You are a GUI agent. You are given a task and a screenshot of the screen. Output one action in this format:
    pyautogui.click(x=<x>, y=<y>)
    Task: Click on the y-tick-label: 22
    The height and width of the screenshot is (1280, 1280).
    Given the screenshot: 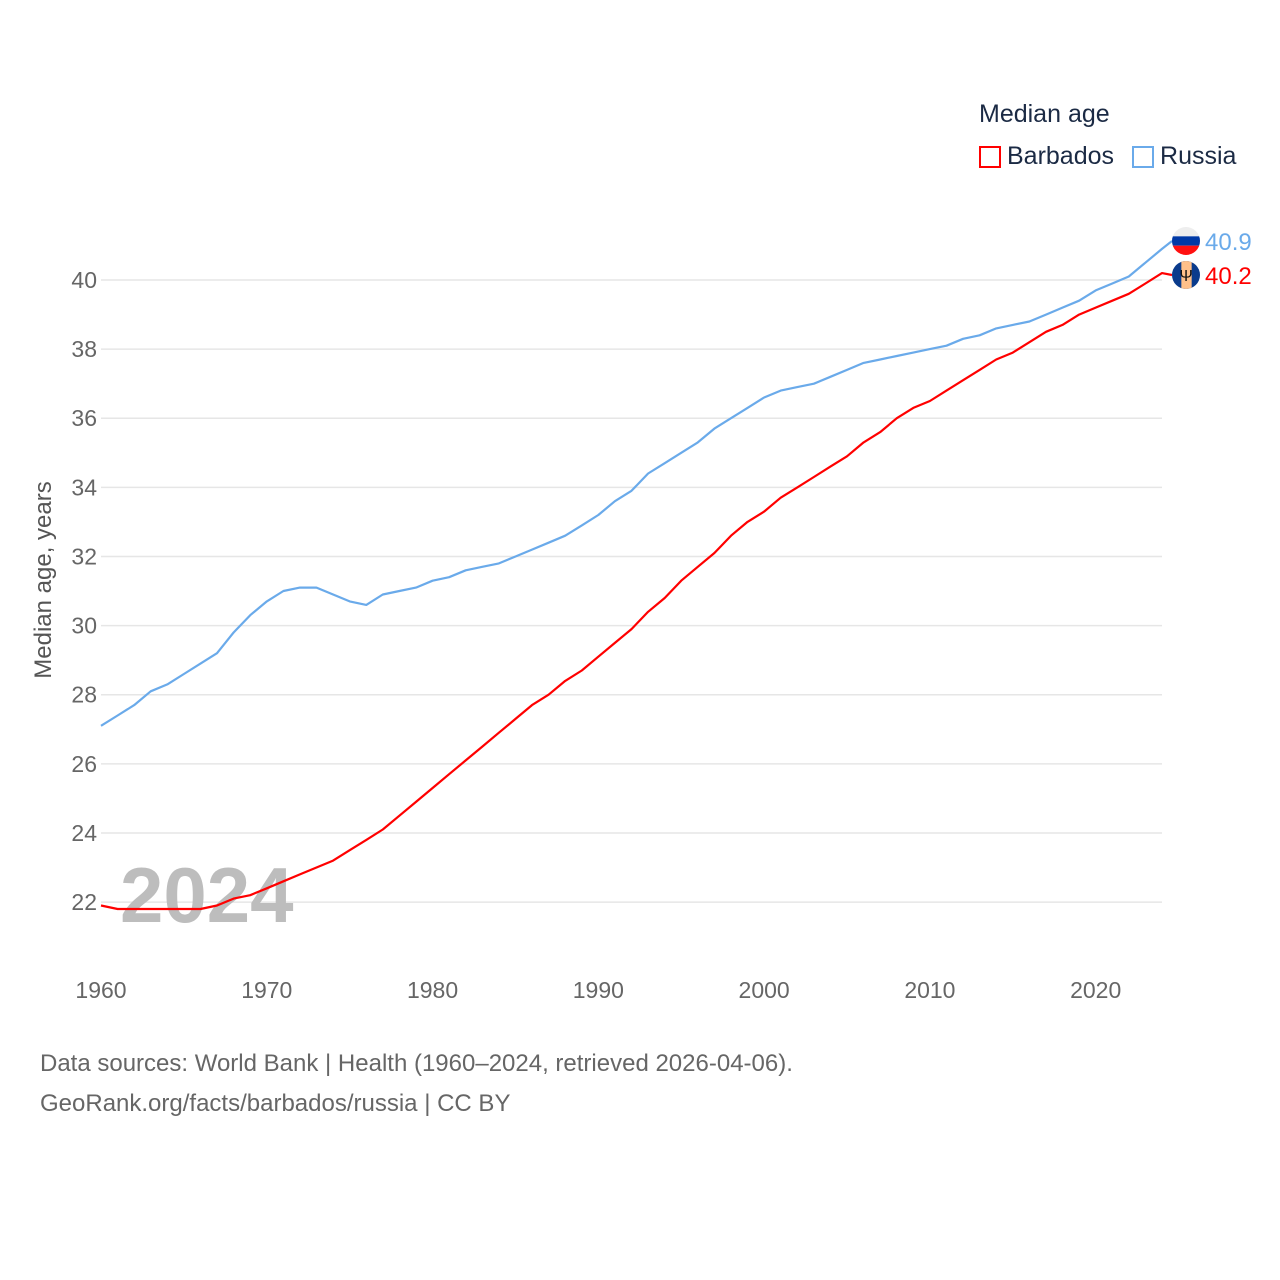 What is the action you would take?
    pyautogui.click(x=84, y=902)
    